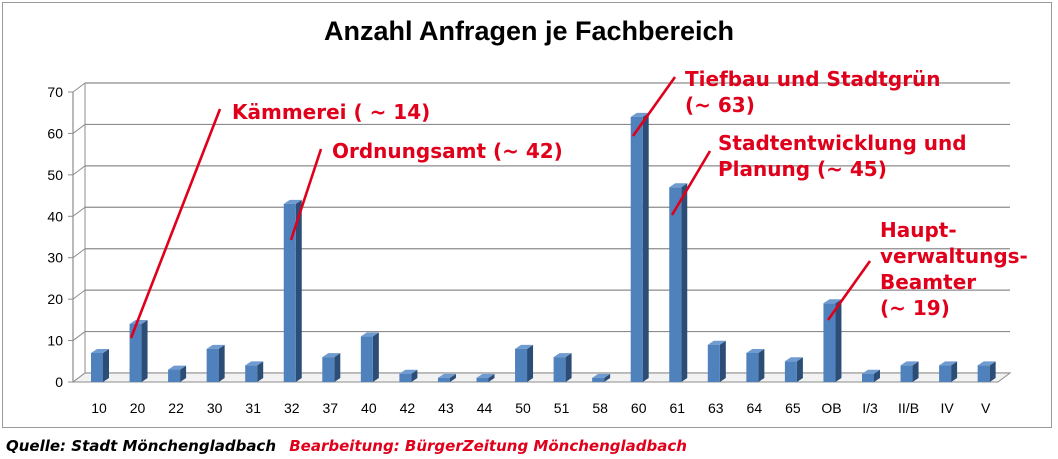 The width and height of the screenshot is (1058, 459). Describe the element at coordinates (954, 256) in the screenshot. I see `annotation-label: verwaltungs-` at that location.